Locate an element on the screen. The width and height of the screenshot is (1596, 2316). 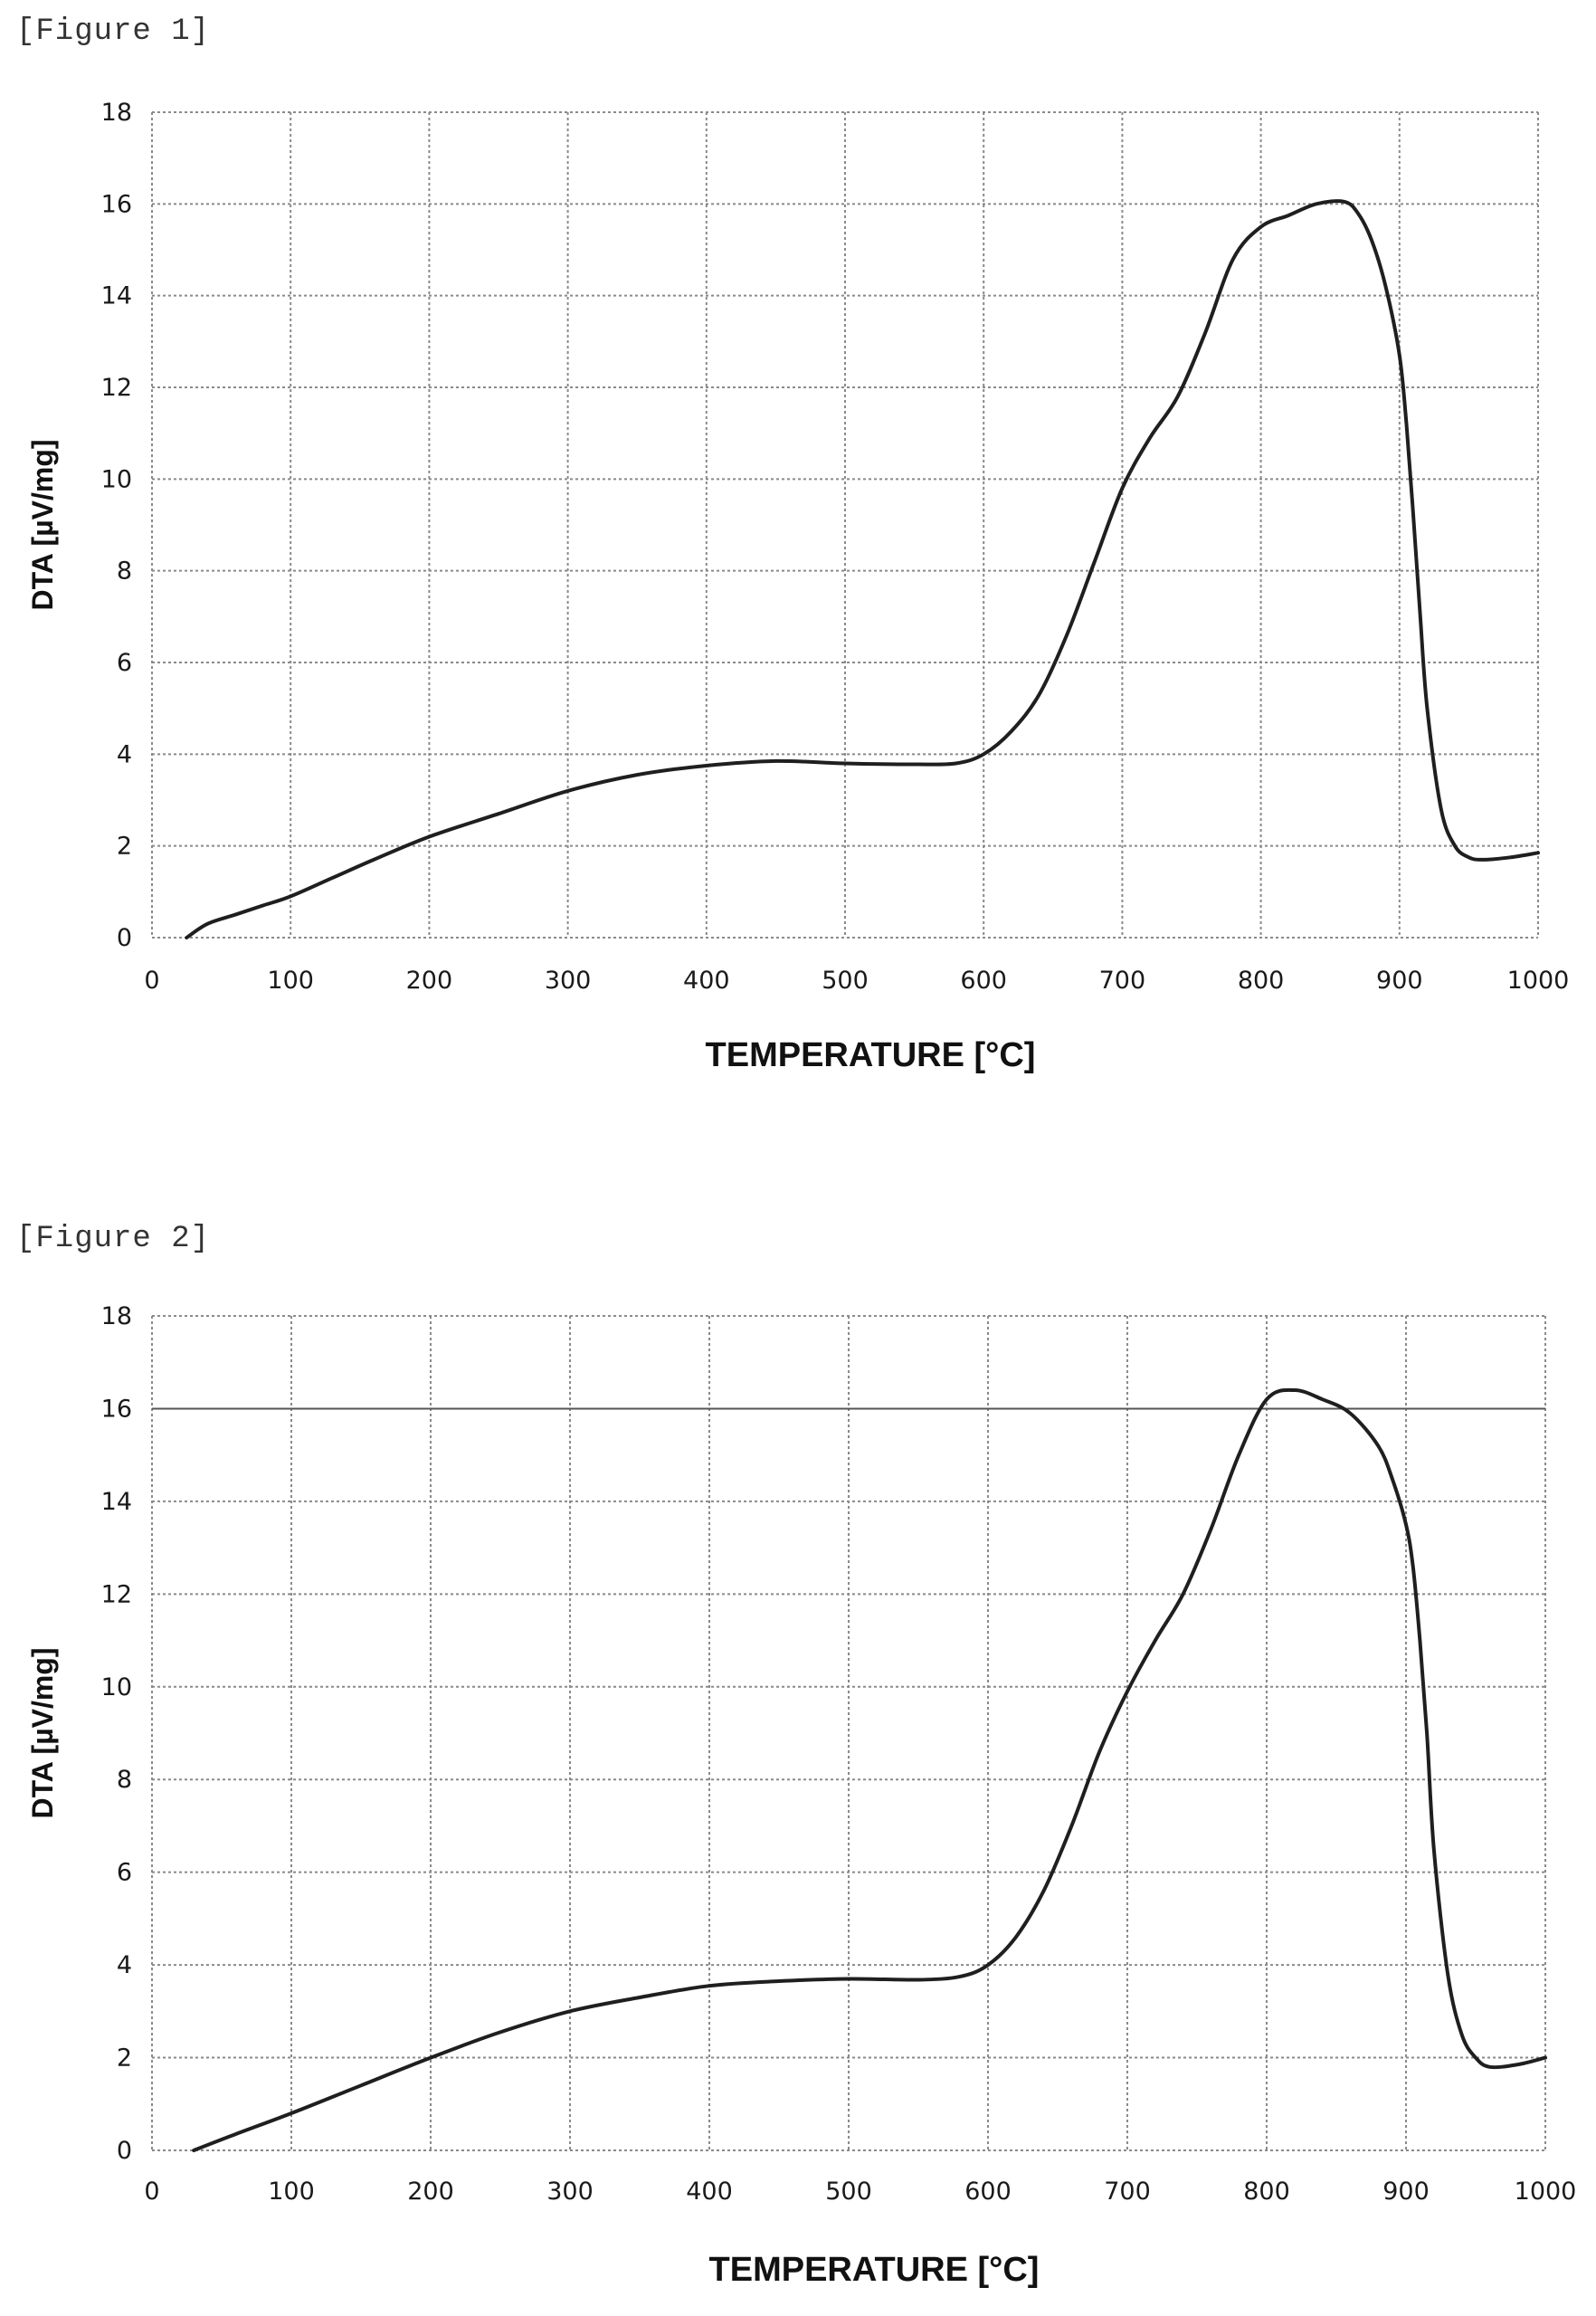
figure-1-x-ticks: 0 100 200 300 400 500 600 700 800 900 1000 is located at coordinates (857, 981).